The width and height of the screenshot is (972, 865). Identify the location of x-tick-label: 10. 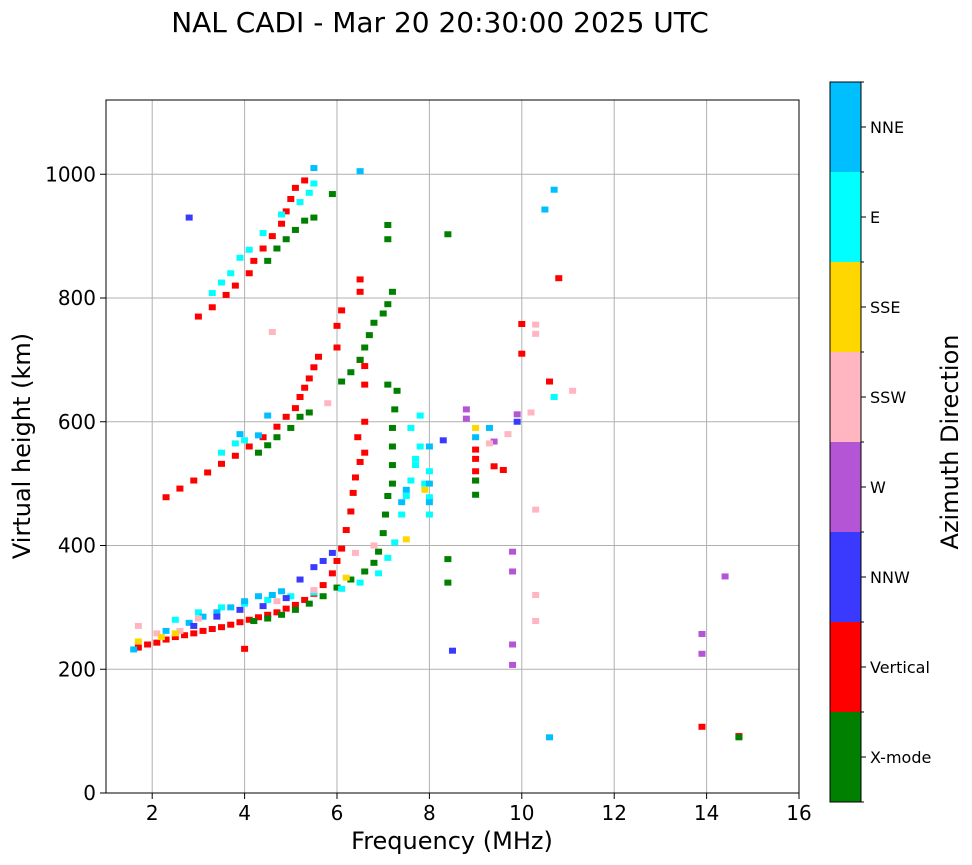
(521, 813).